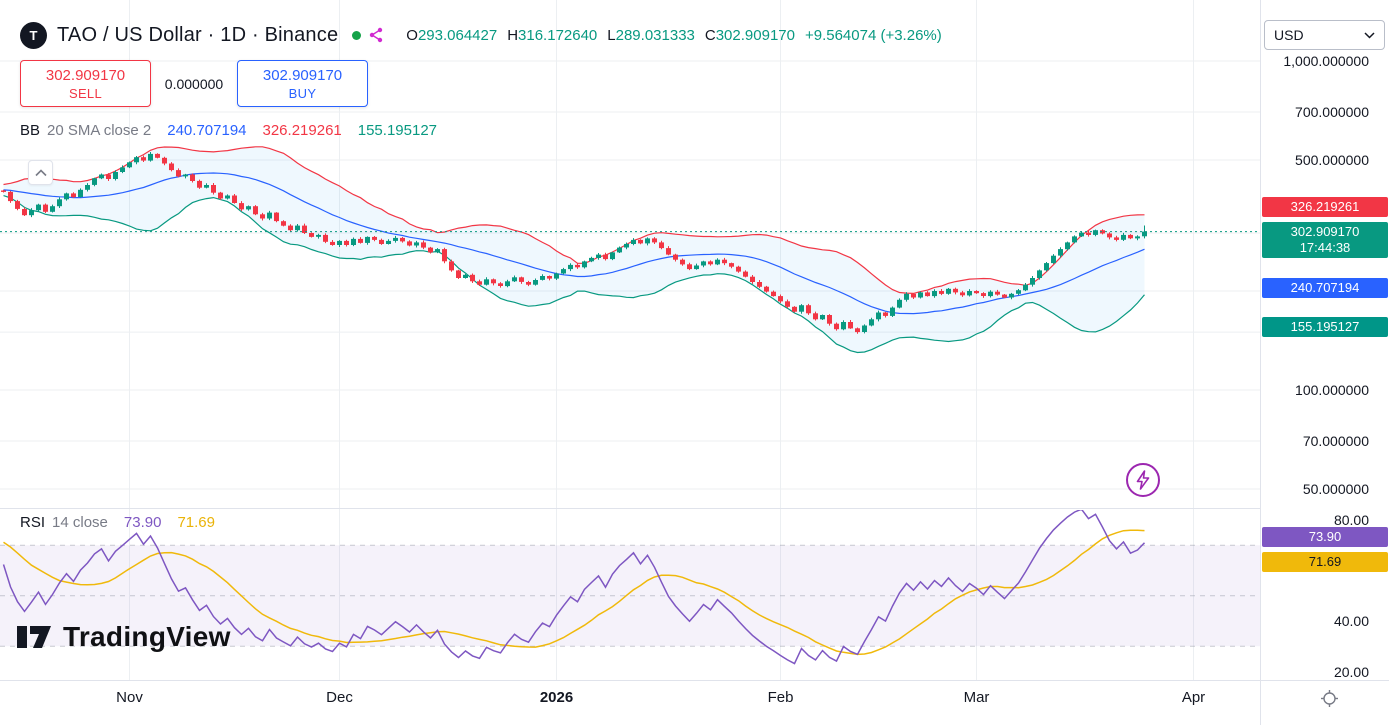 The image size is (1389, 725). What do you see at coordinates (302, 93) in the screenshot?
I see `buy-label: BUY` at bounding box center [302, 93].